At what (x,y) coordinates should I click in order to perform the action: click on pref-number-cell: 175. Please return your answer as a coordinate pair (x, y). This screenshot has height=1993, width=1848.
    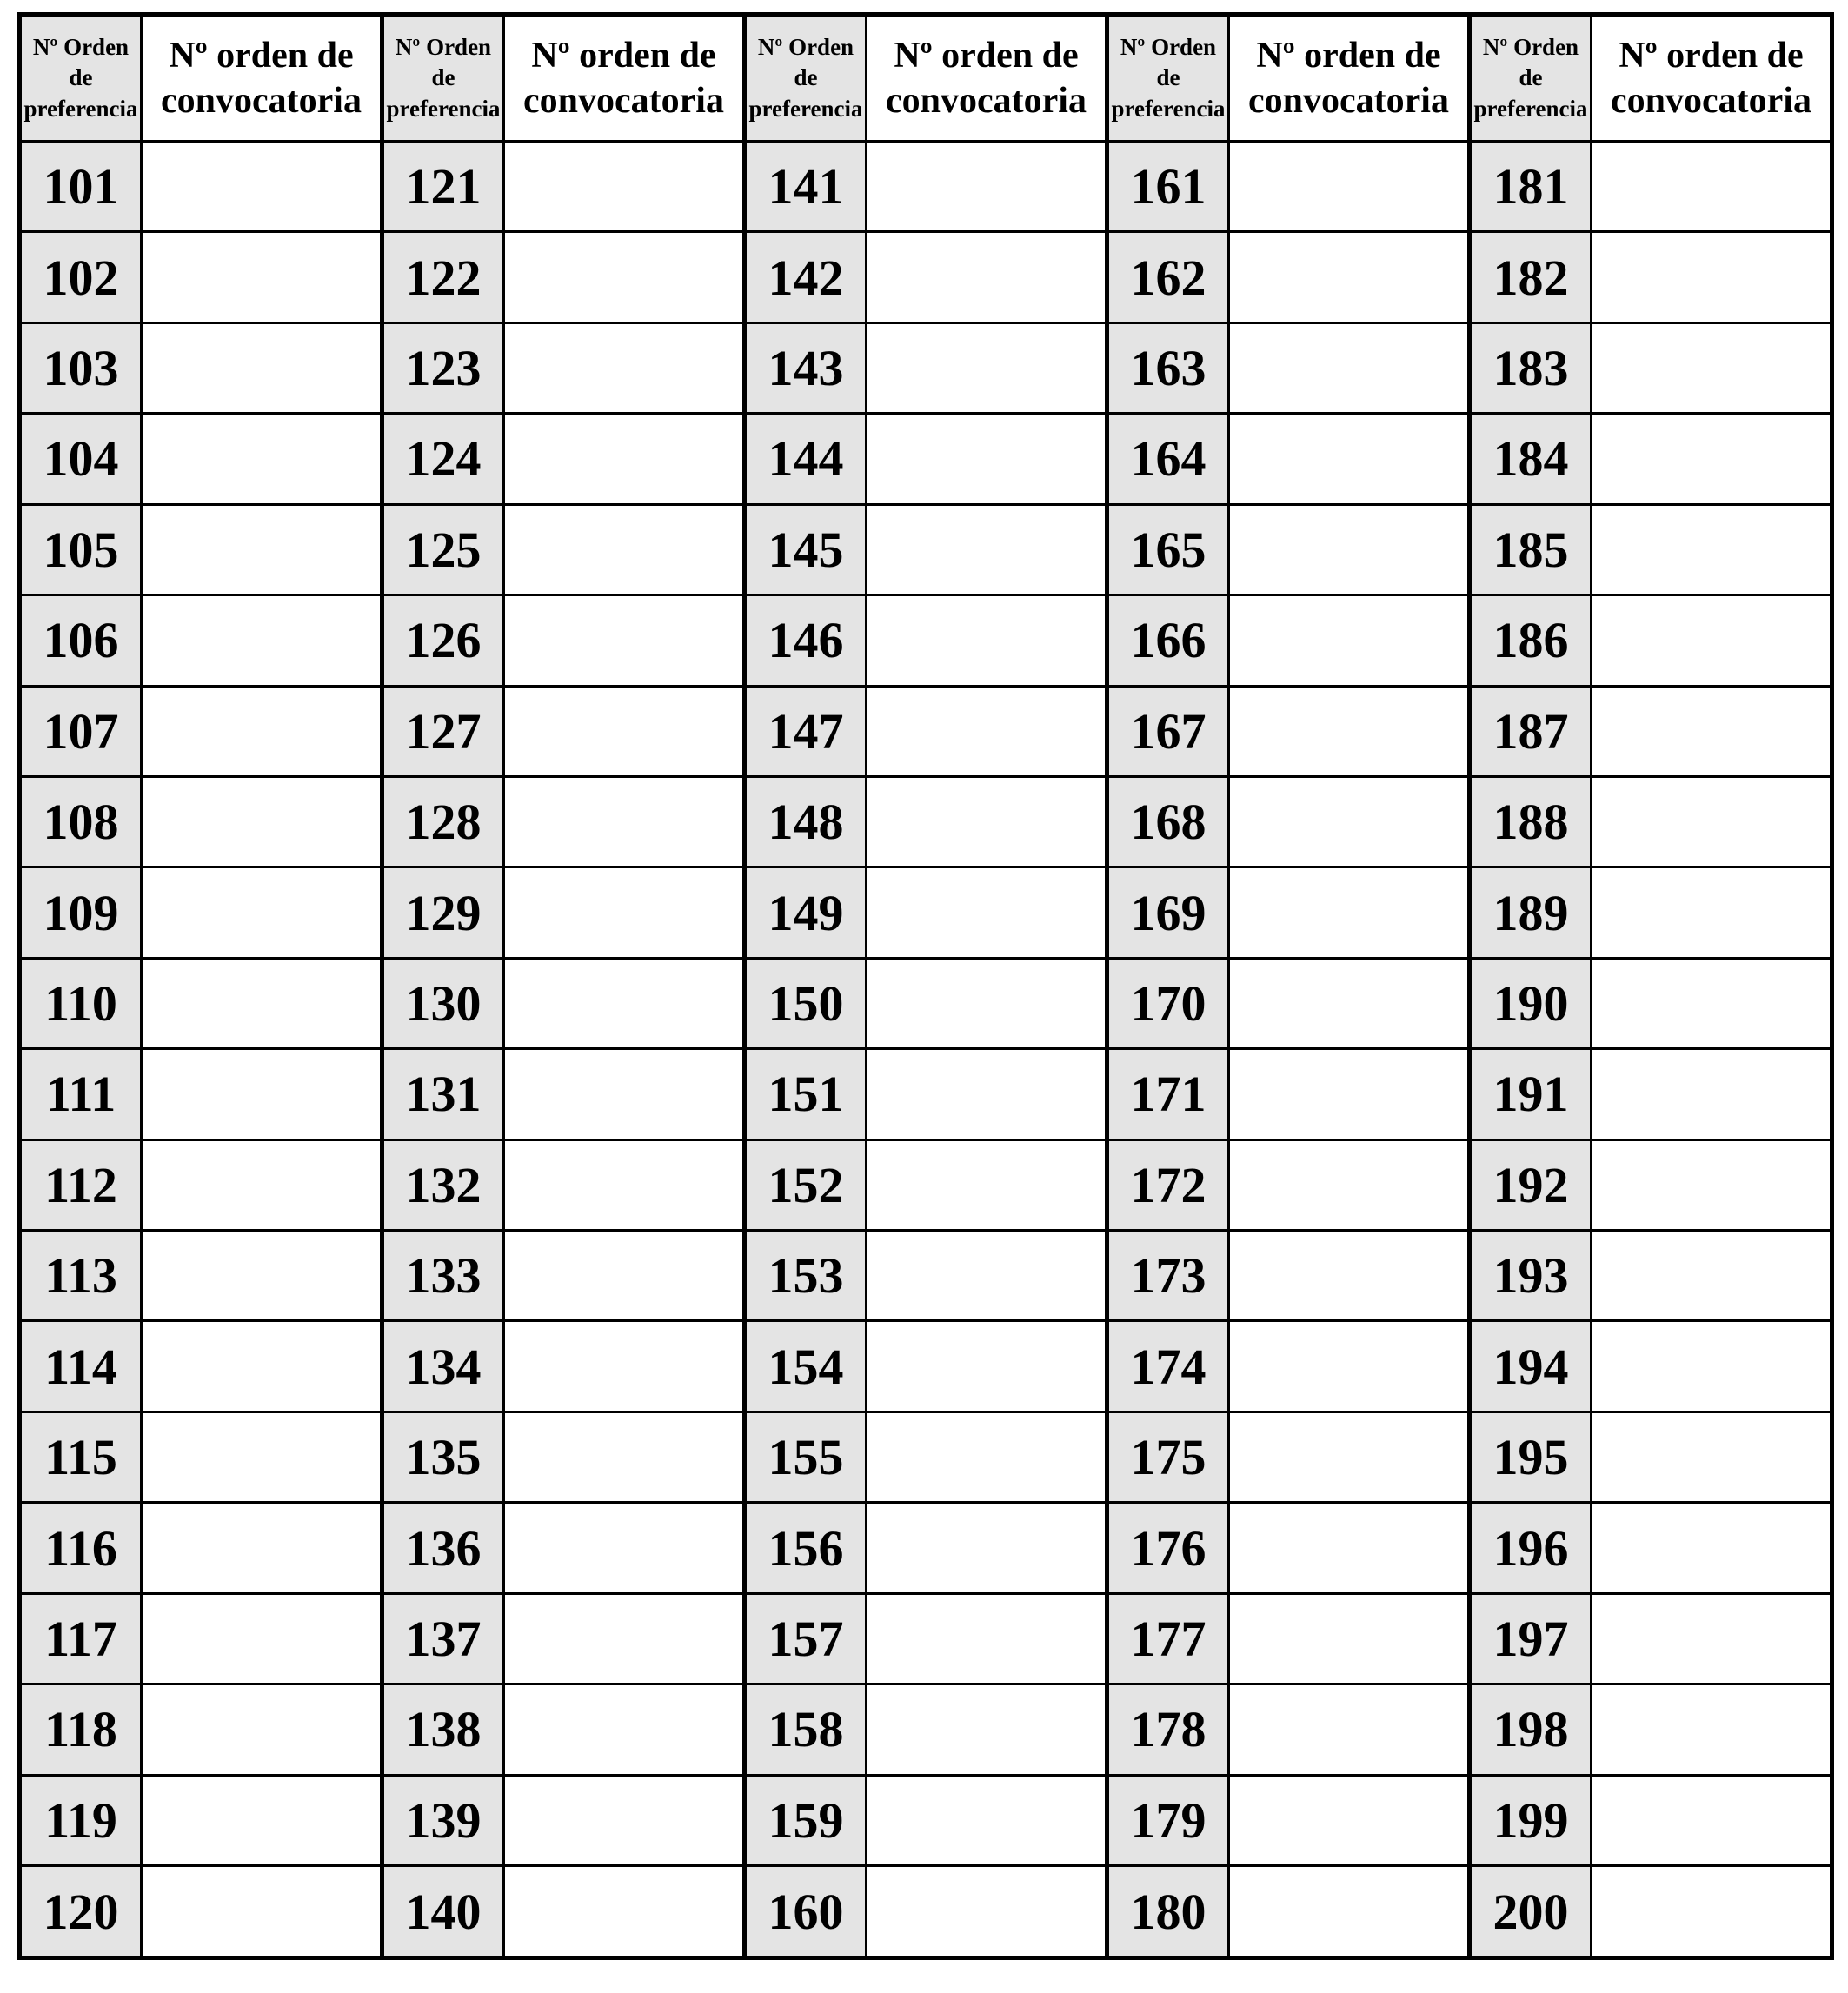
    Looking at the image, I should click on (1167, 1457).